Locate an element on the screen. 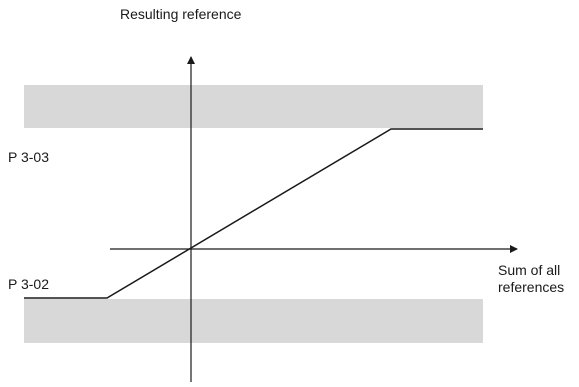 The width and height of the screenshot is (579, 387). y-axis-label: Resulting reference is located at coordinates (181, 14).